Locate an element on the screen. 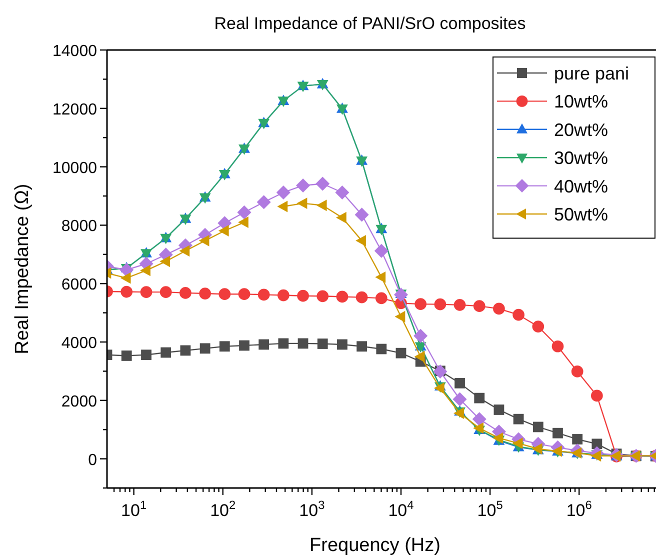 The image size is (656, 557). x-tick-label: 10$^{2}$ is located at coordinates (223, 509).